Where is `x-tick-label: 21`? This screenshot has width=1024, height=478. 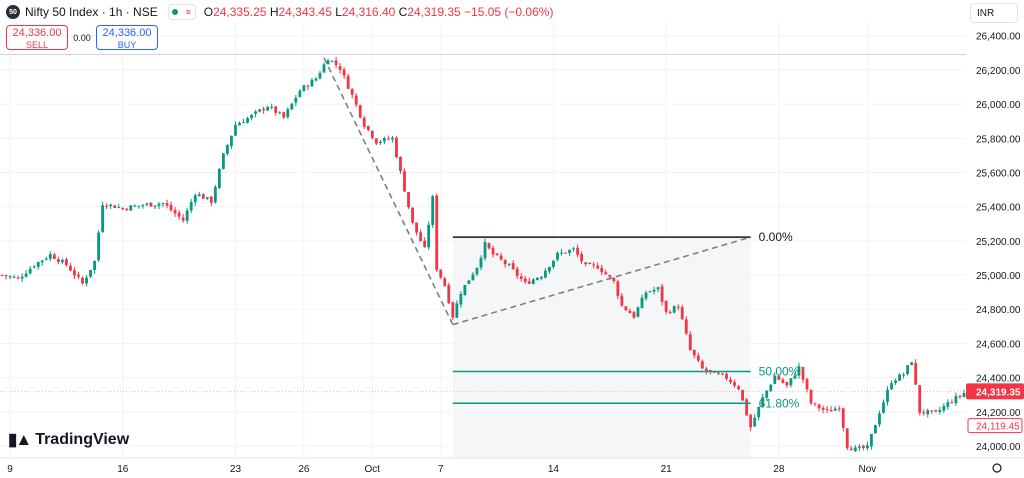
x-tick-label: 21 is located at coordinates (667, 469).